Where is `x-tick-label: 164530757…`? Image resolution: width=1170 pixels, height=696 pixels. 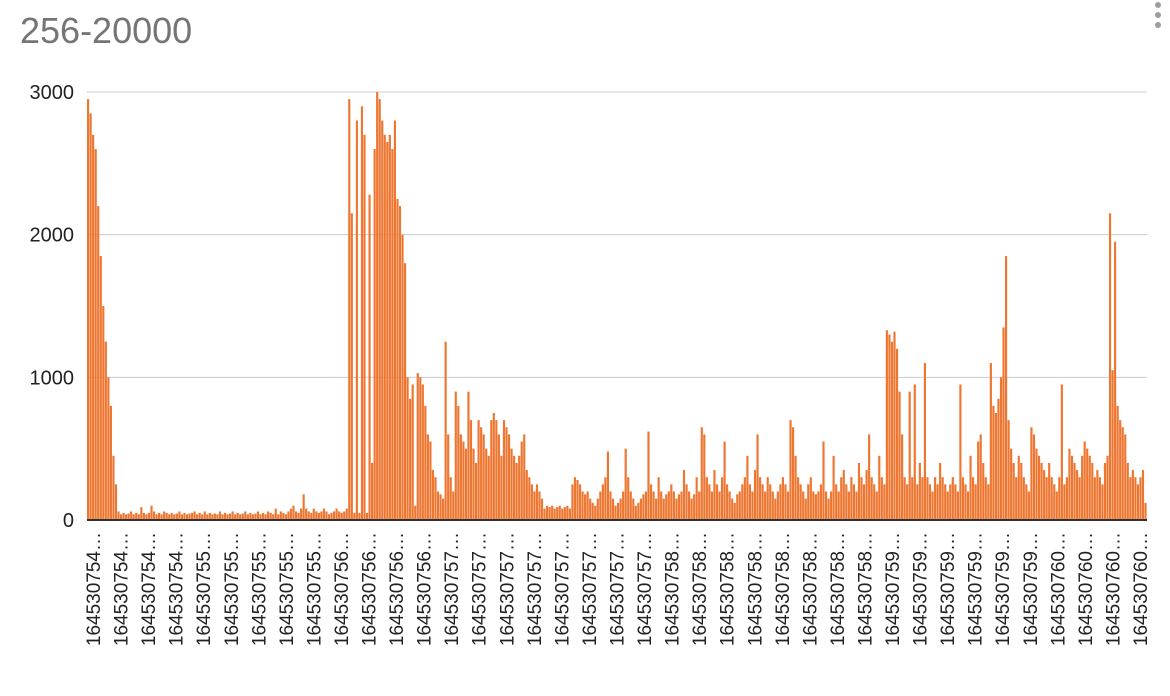 x-tick-label: 164530757… is located at coordinates (590, 589).